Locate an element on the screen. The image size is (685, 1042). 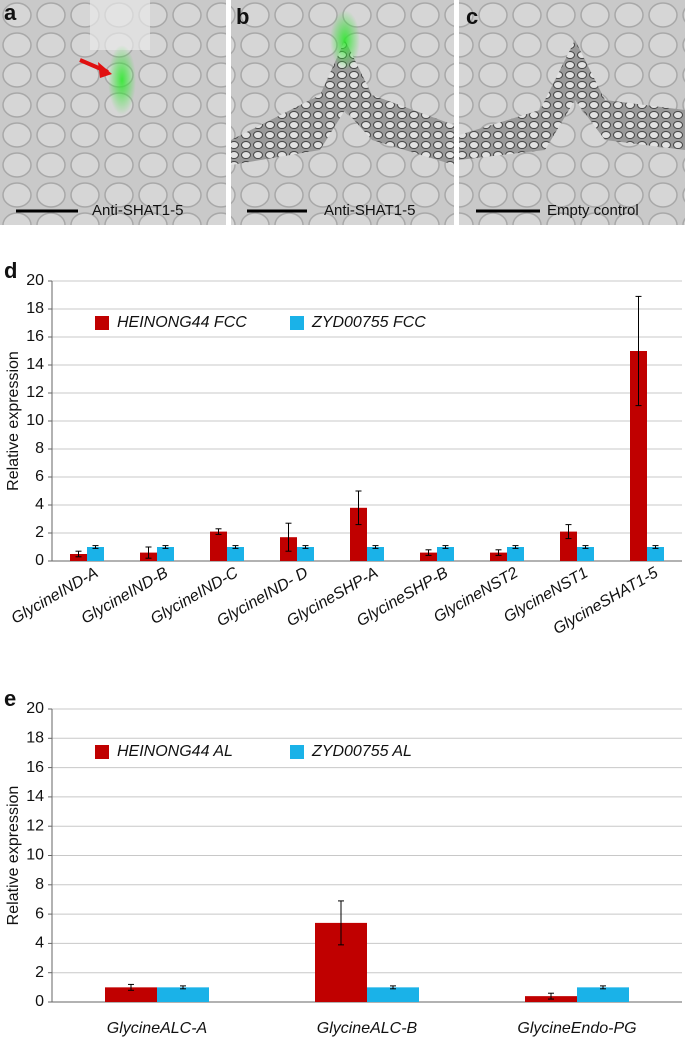
panel-label: b is located at coordinates (242, 16).